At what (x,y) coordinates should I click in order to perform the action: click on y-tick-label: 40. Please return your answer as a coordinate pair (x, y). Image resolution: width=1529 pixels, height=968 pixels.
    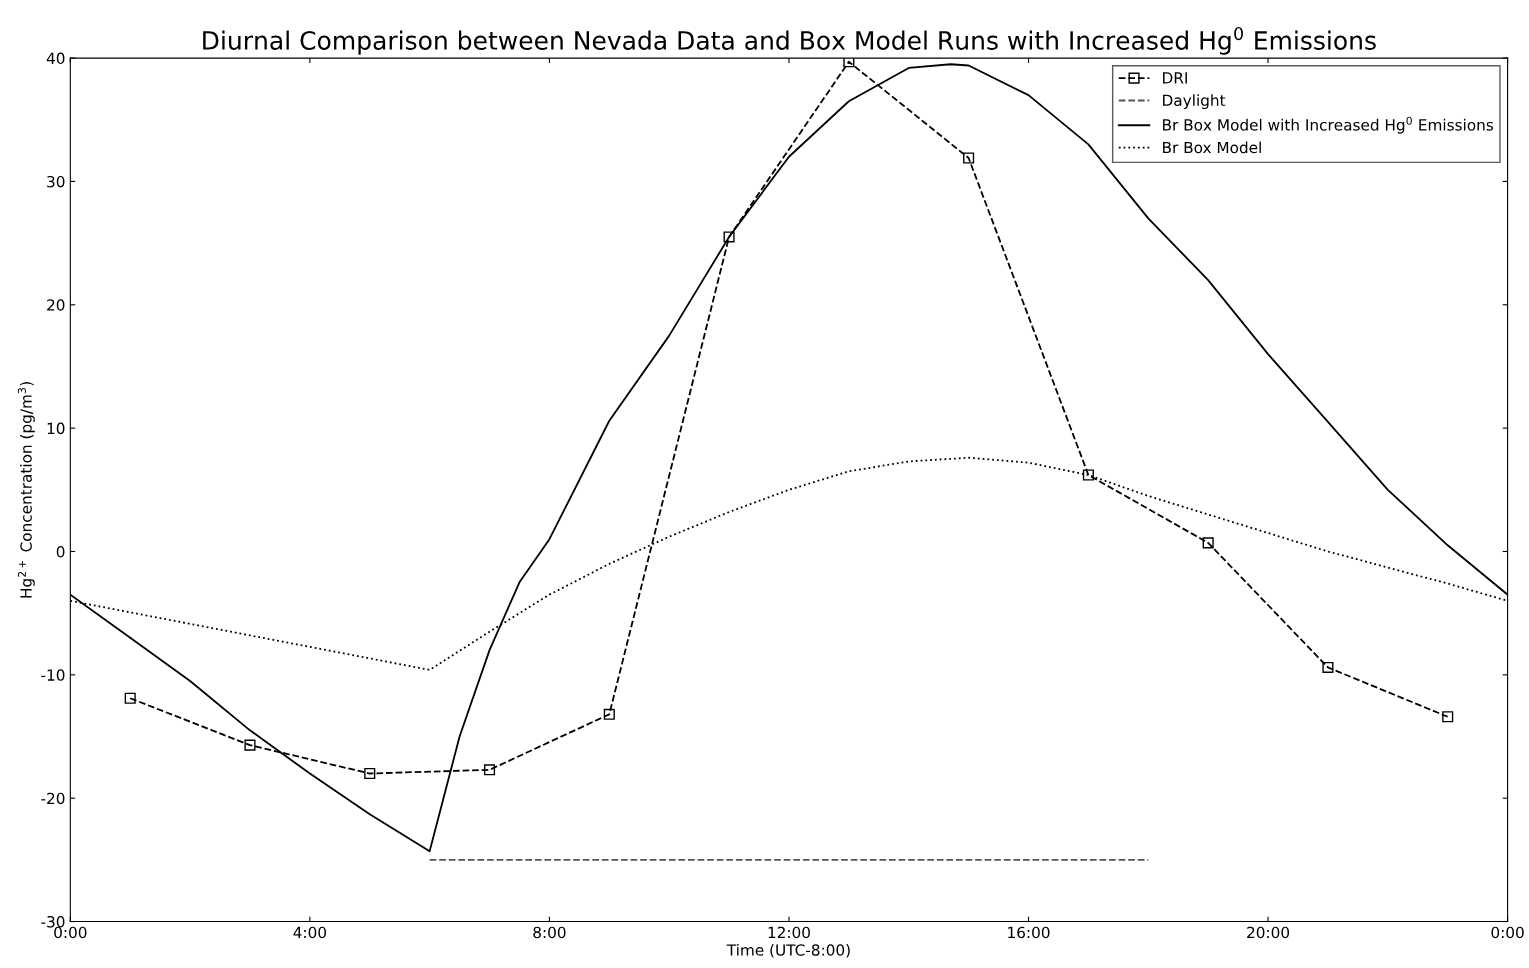
    Looking at the image, I should click on (55, 58).